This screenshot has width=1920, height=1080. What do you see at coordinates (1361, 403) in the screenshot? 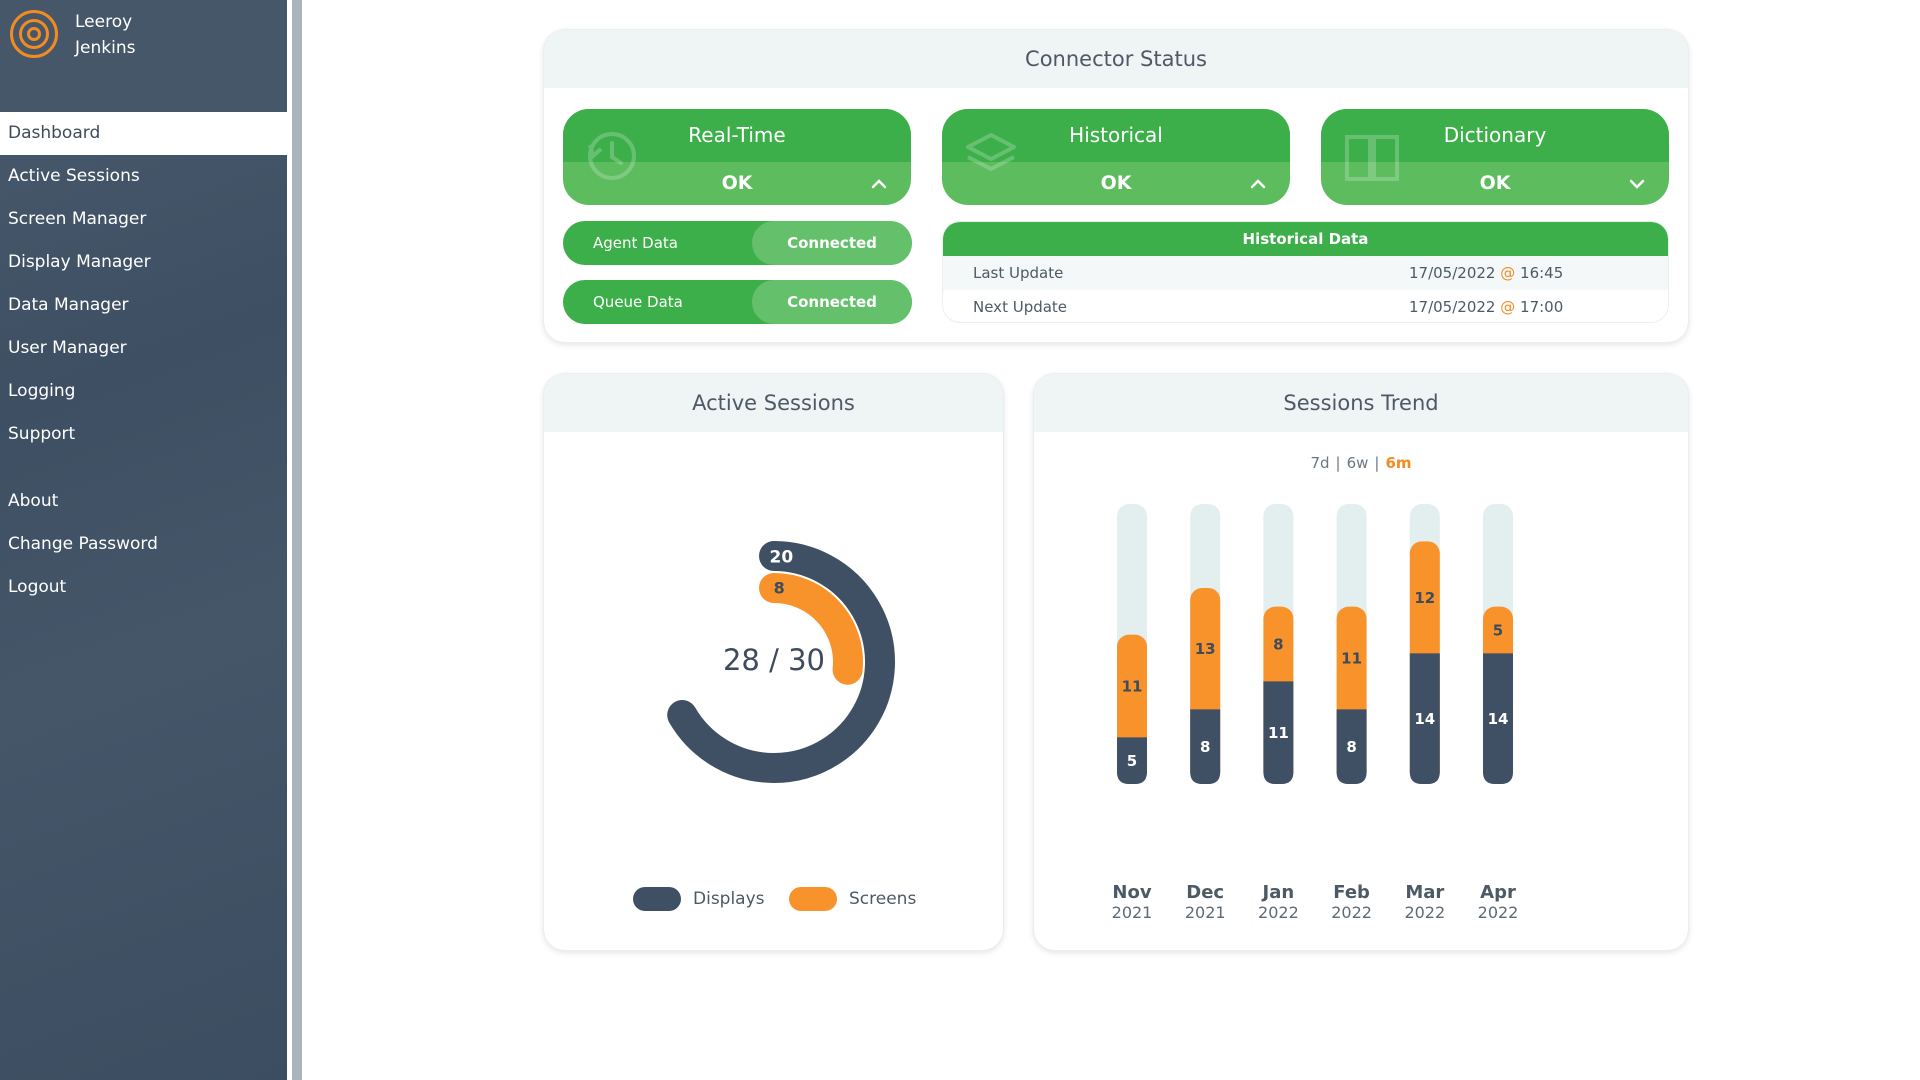
I see `sessions-trend-title: Sessions Trend` at bounding box center [1361, 403].